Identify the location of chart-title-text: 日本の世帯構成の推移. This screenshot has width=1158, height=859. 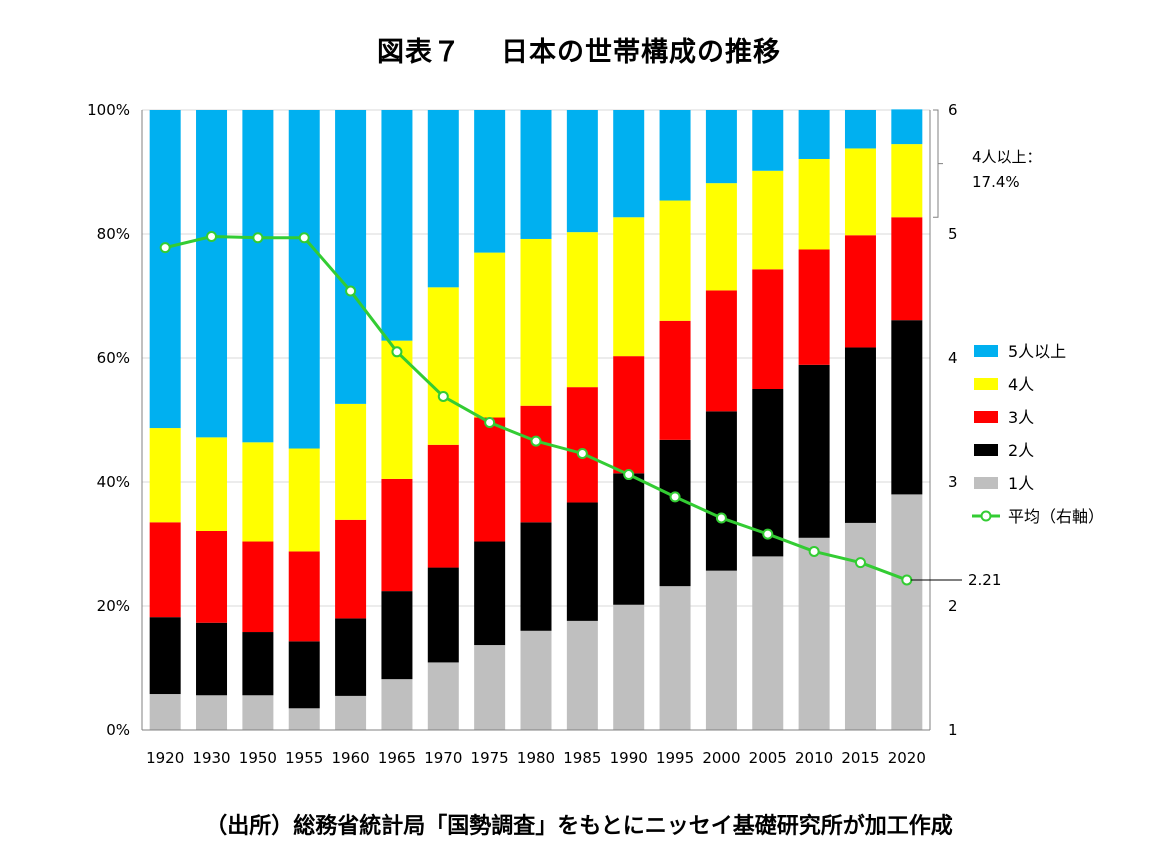
(641, 52).